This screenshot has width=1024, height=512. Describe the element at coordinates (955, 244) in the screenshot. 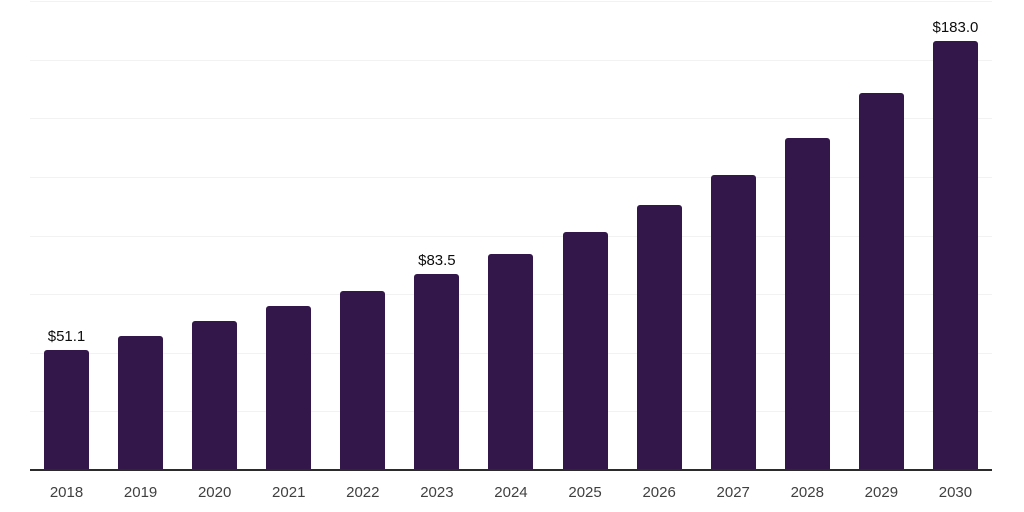

I see `bar-2030: $183.0` at that location.